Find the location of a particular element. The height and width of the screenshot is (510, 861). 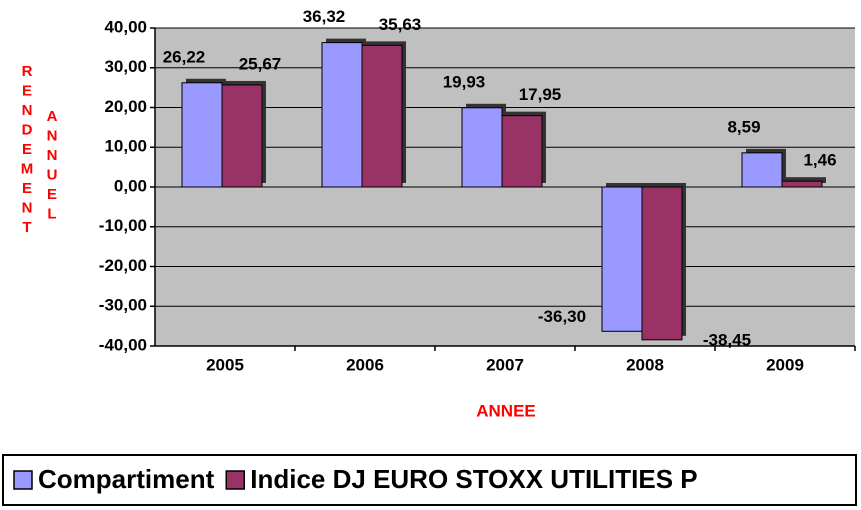

y-tick-label: -40,00 is located at coordinates (123, 344).